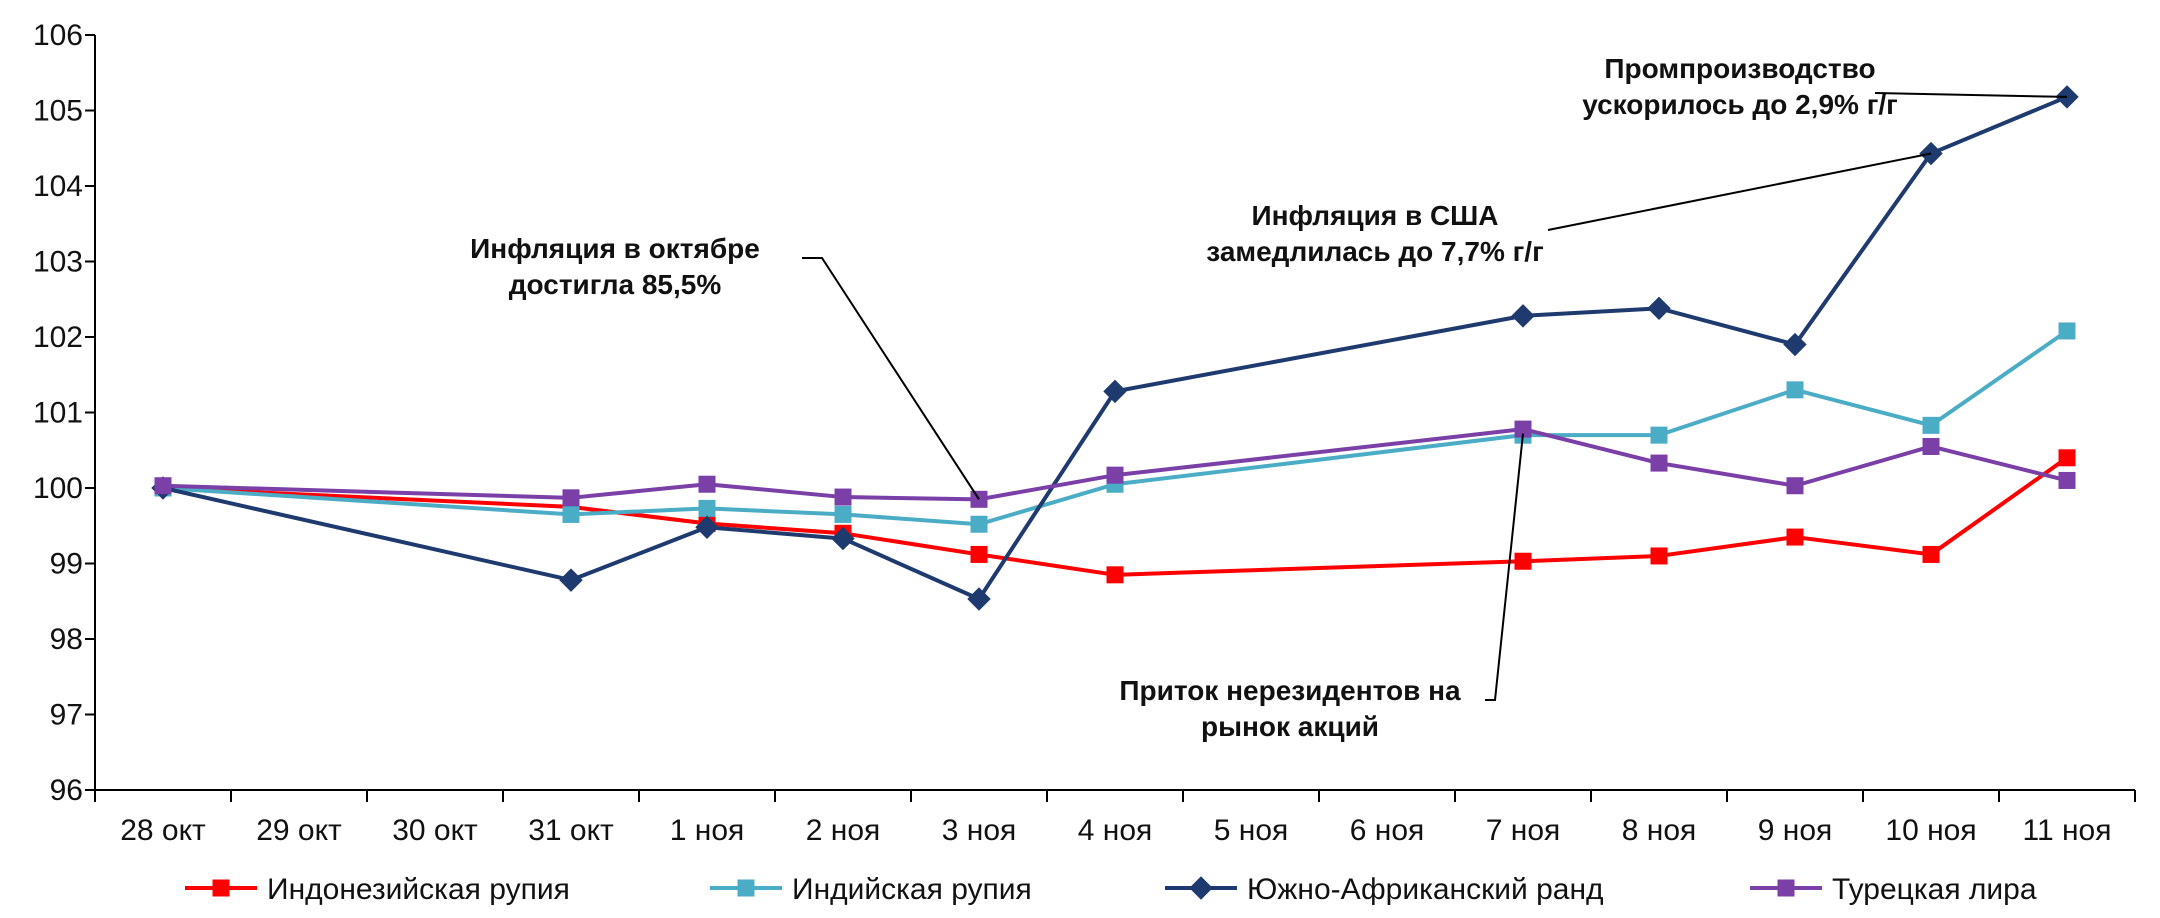 The image size is (2160, 918). I want to click on x-tick-label: 2 ноя, so click(843, 830).